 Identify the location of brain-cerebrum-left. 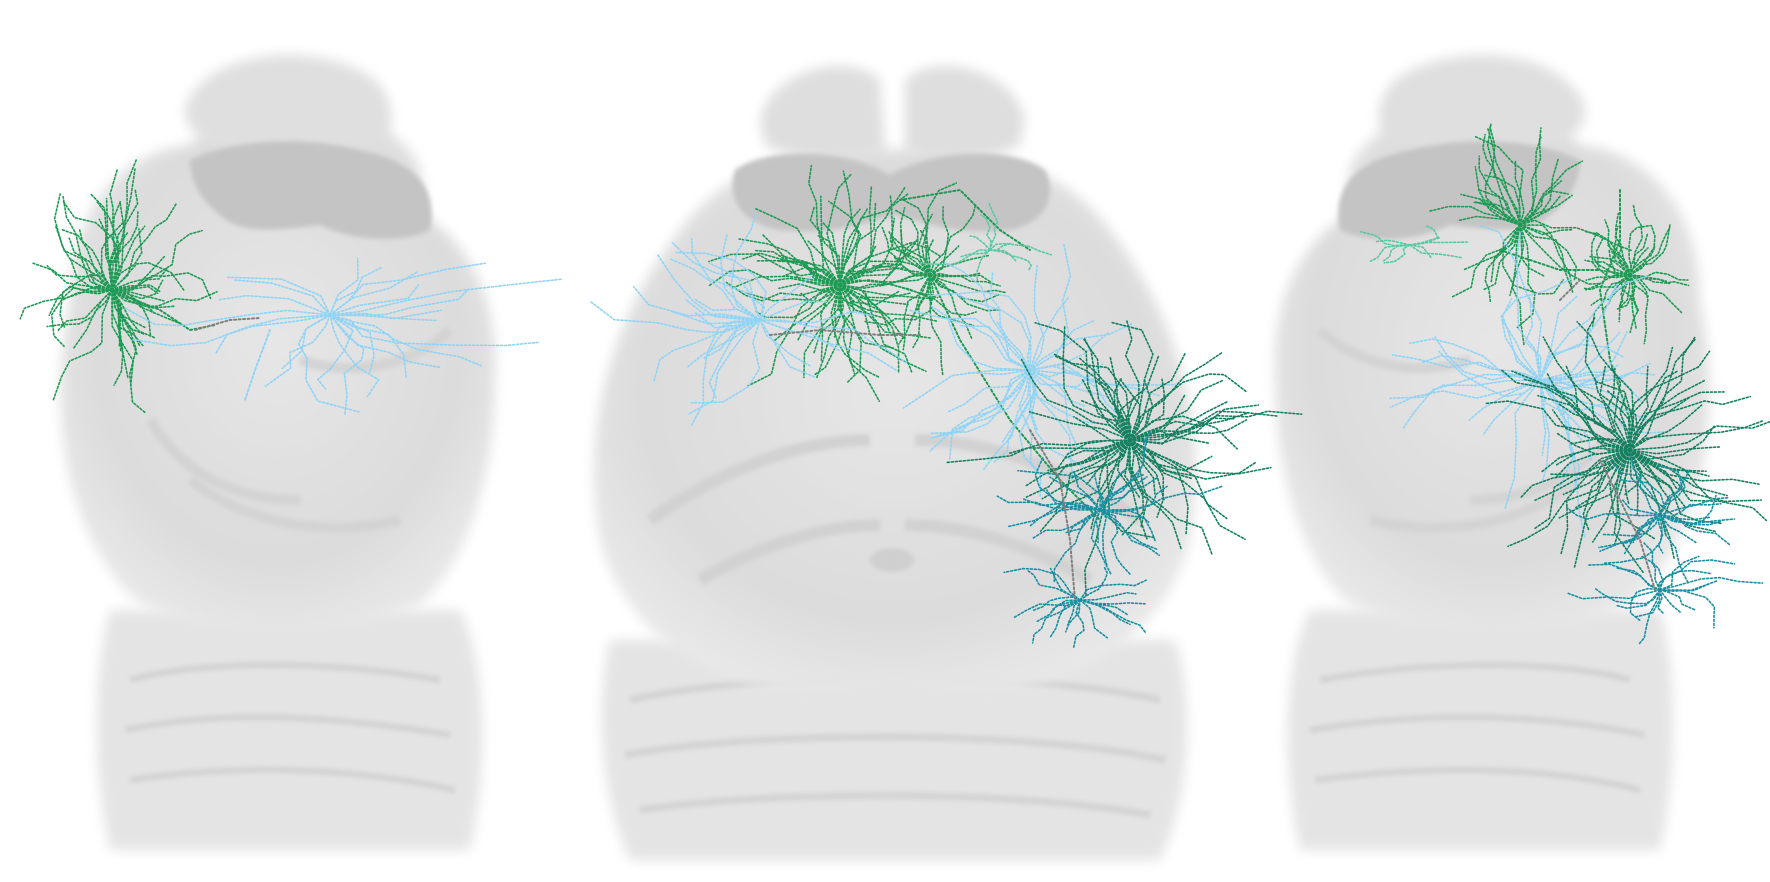
(278, 370).